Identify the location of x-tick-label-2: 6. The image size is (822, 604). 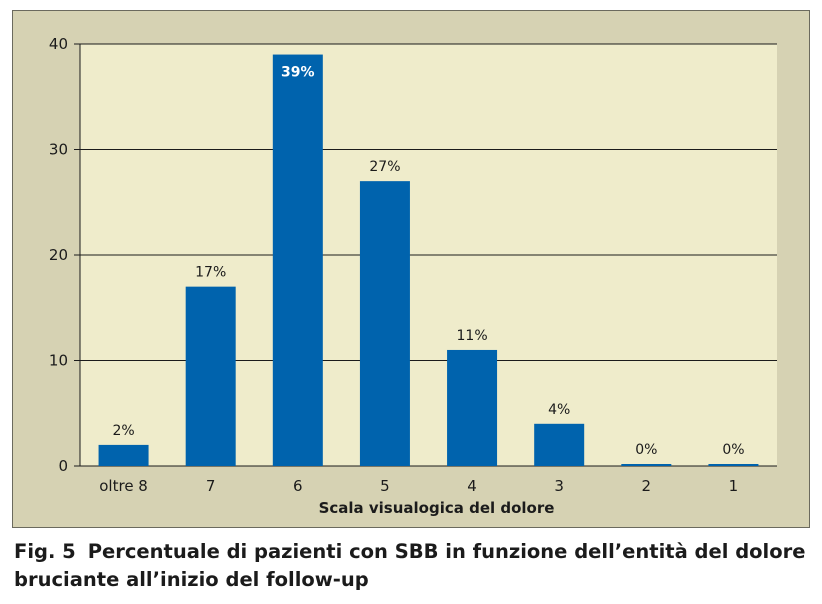
(298, 486).